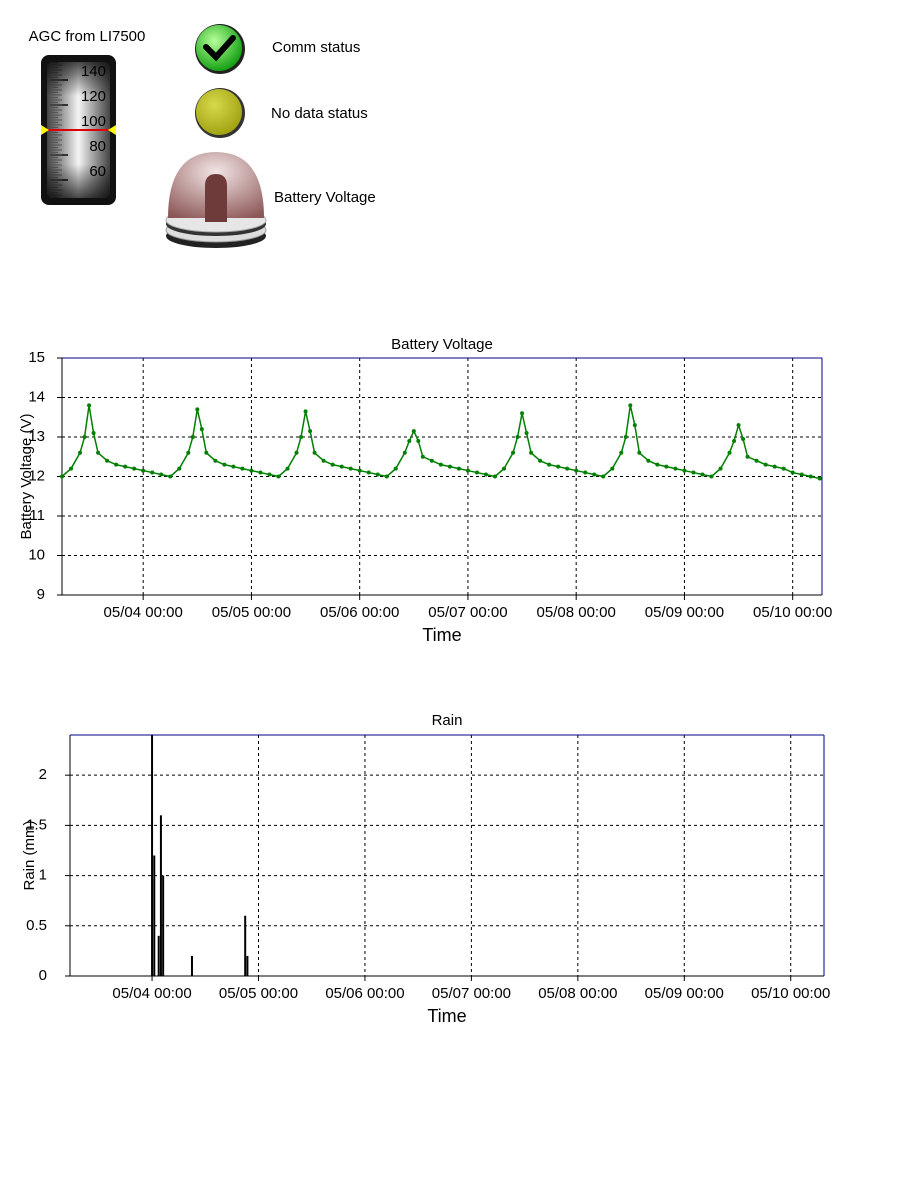  What do you see at coordinates (440, 442) in the screenshot?
I see `line` at bounding box center [440, 442].